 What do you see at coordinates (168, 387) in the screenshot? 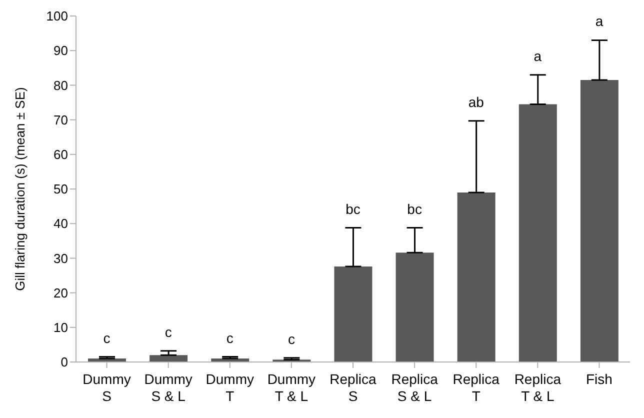
I see `x-tick-label: Dummy S & L` at bounding box center [168, 387].